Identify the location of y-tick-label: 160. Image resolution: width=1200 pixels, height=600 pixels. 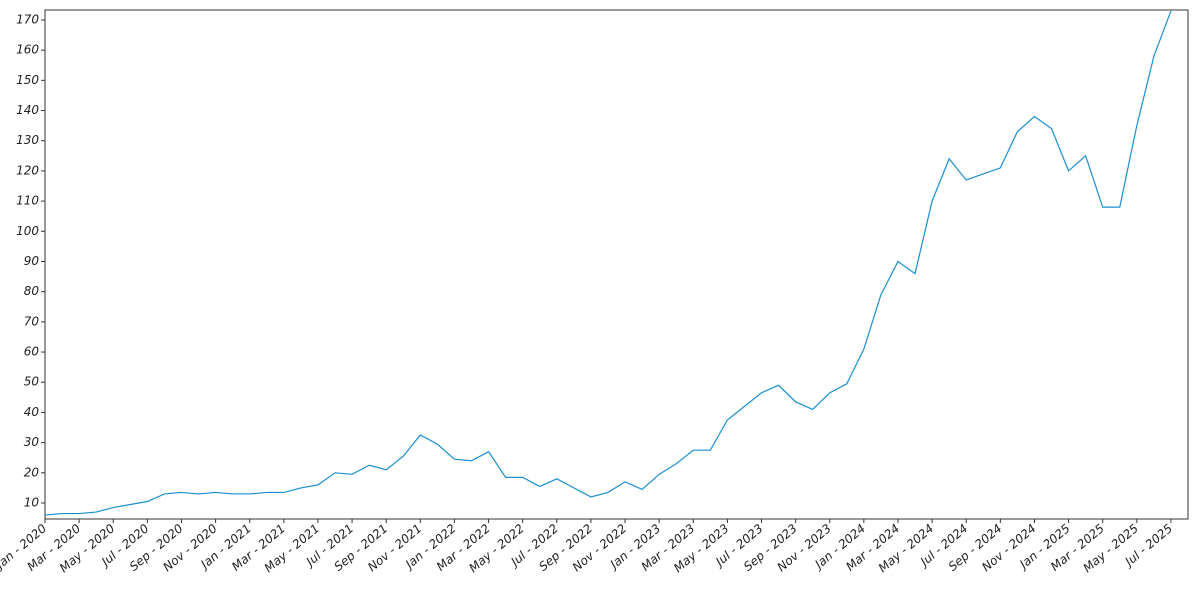
(27, 50).